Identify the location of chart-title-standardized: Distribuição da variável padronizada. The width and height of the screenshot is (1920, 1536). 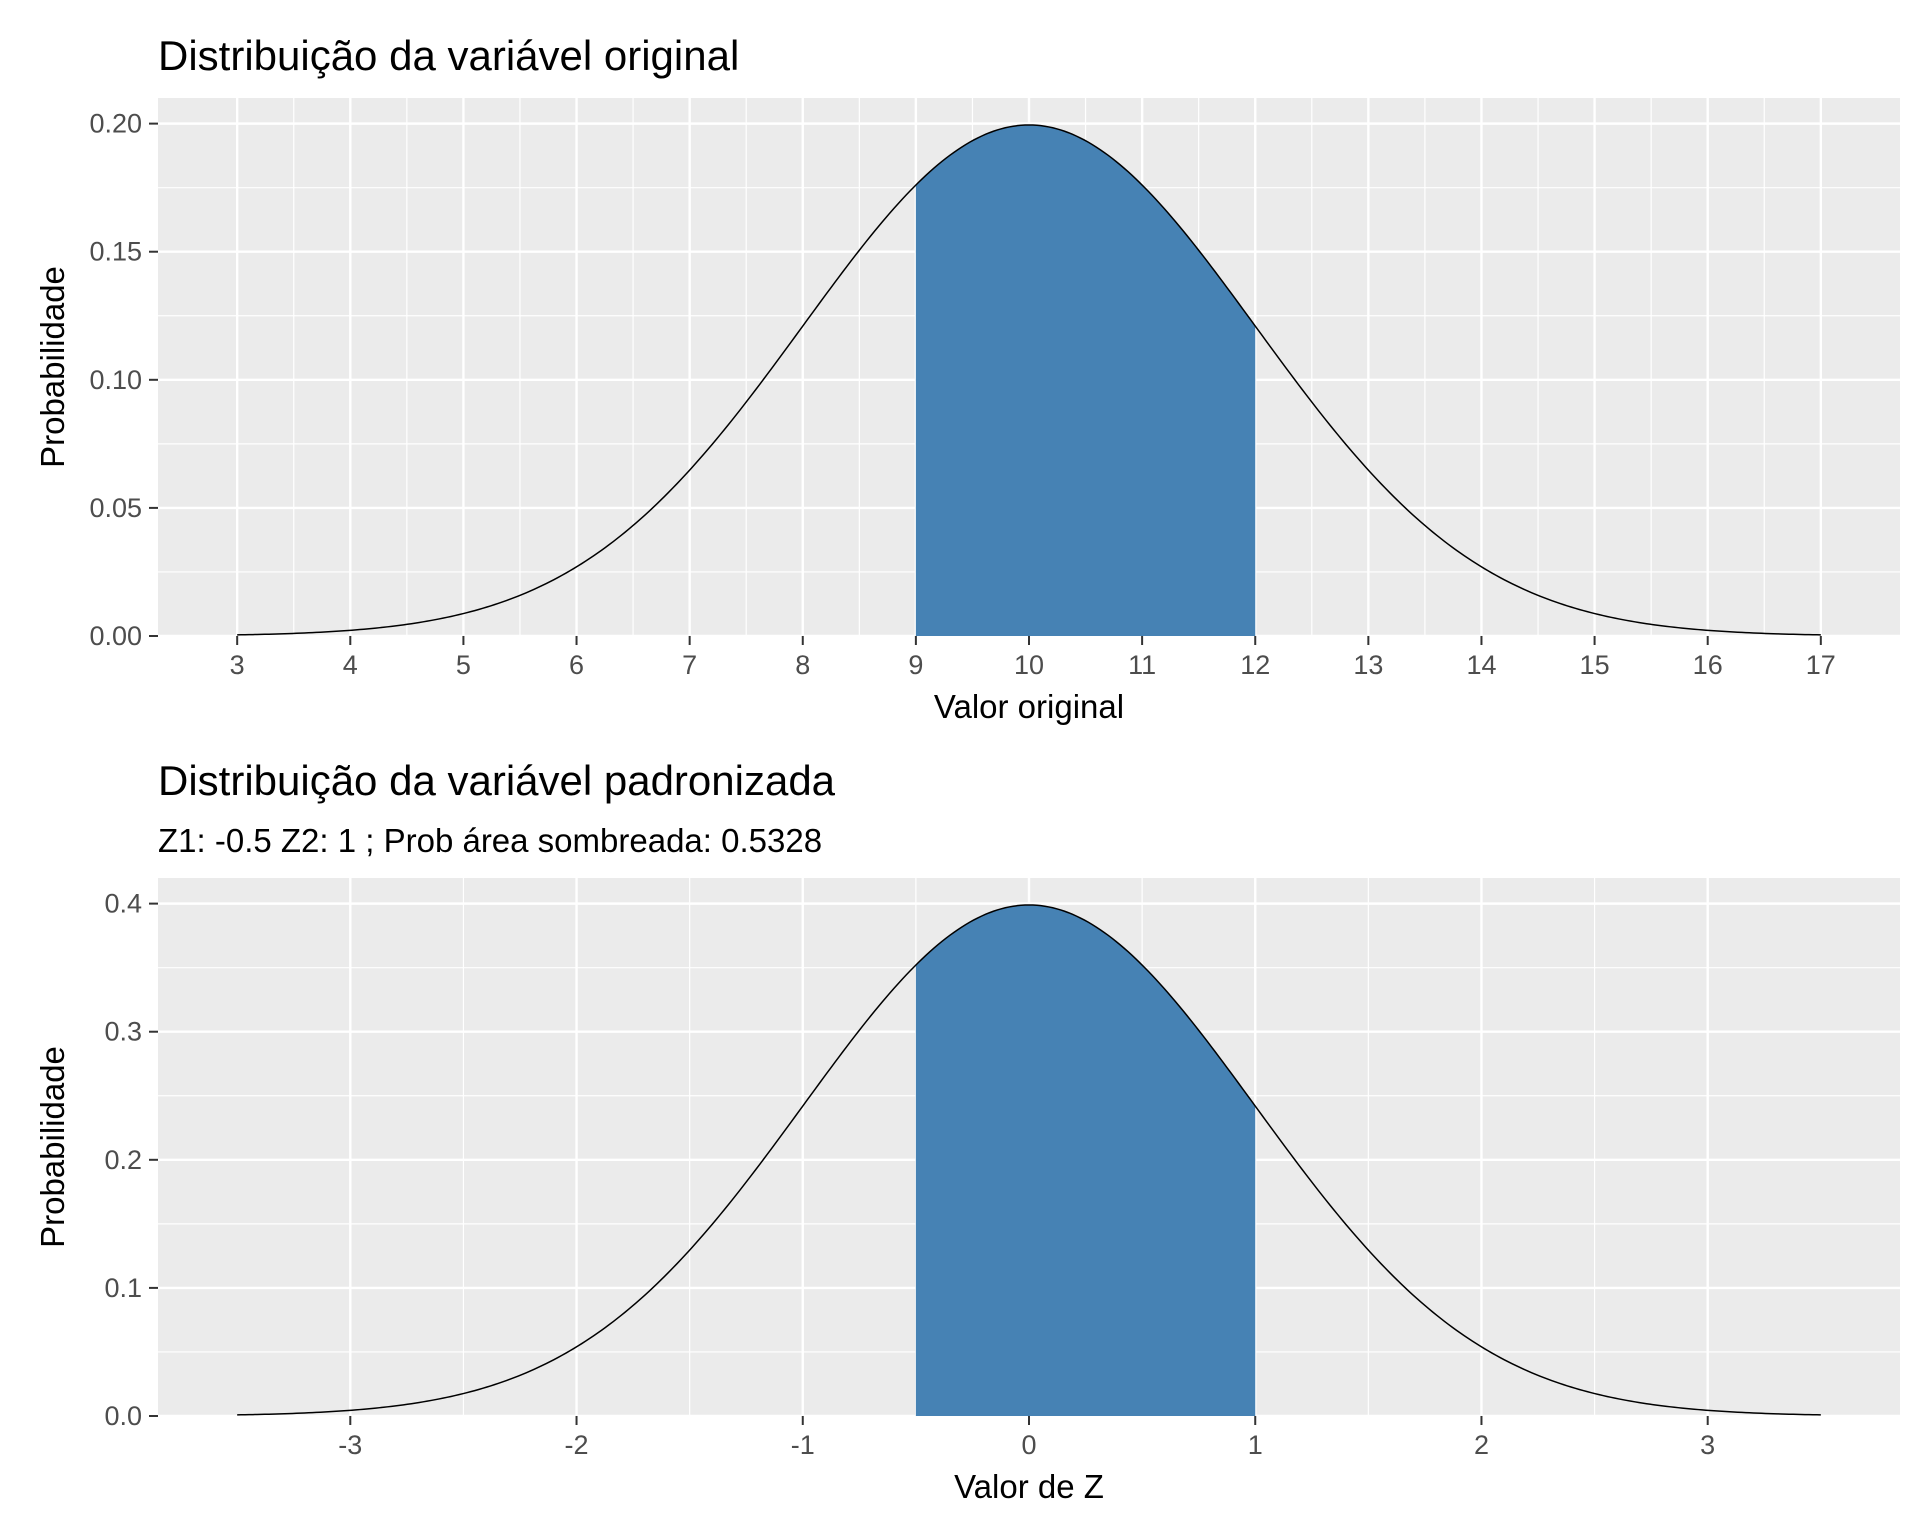
(497, 780).